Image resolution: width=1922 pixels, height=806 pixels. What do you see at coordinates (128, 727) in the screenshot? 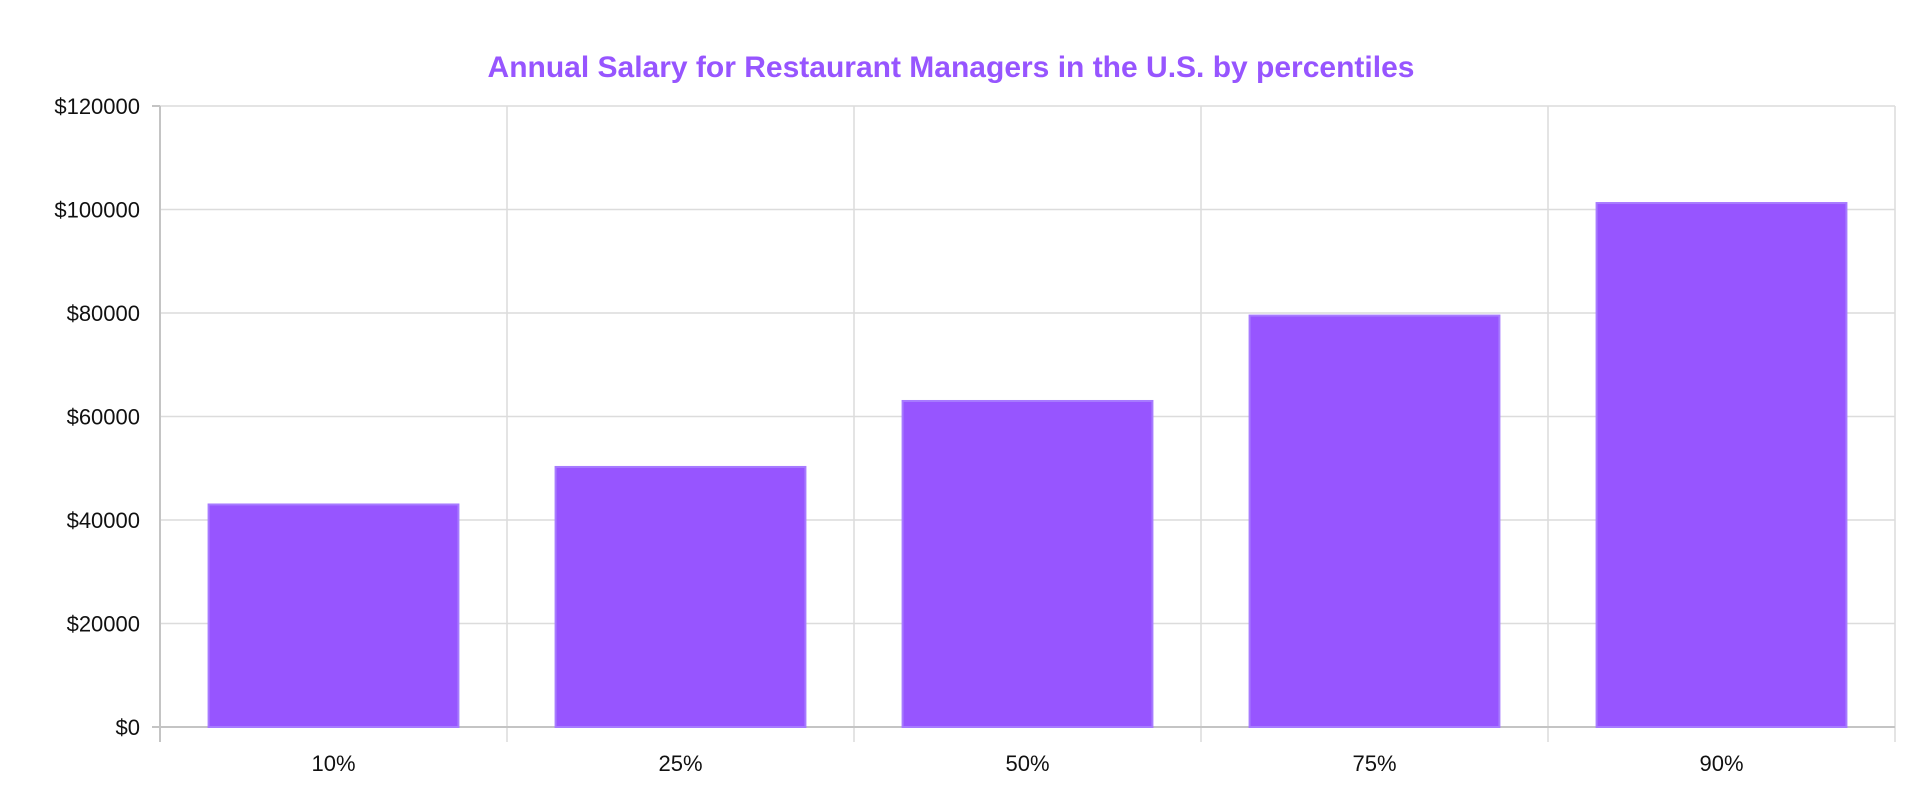
I see `y-tick-label: $0` at bounding box center [128, 727].